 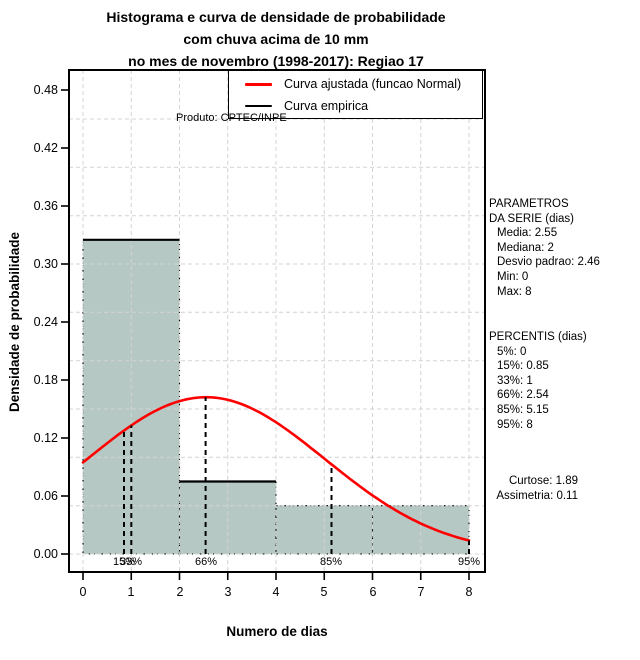 What do you see at coordinates (548, 262) in the screenshot?
I see `param-value: Desvio padrao: 2.46` at bounding box center [548, 262].